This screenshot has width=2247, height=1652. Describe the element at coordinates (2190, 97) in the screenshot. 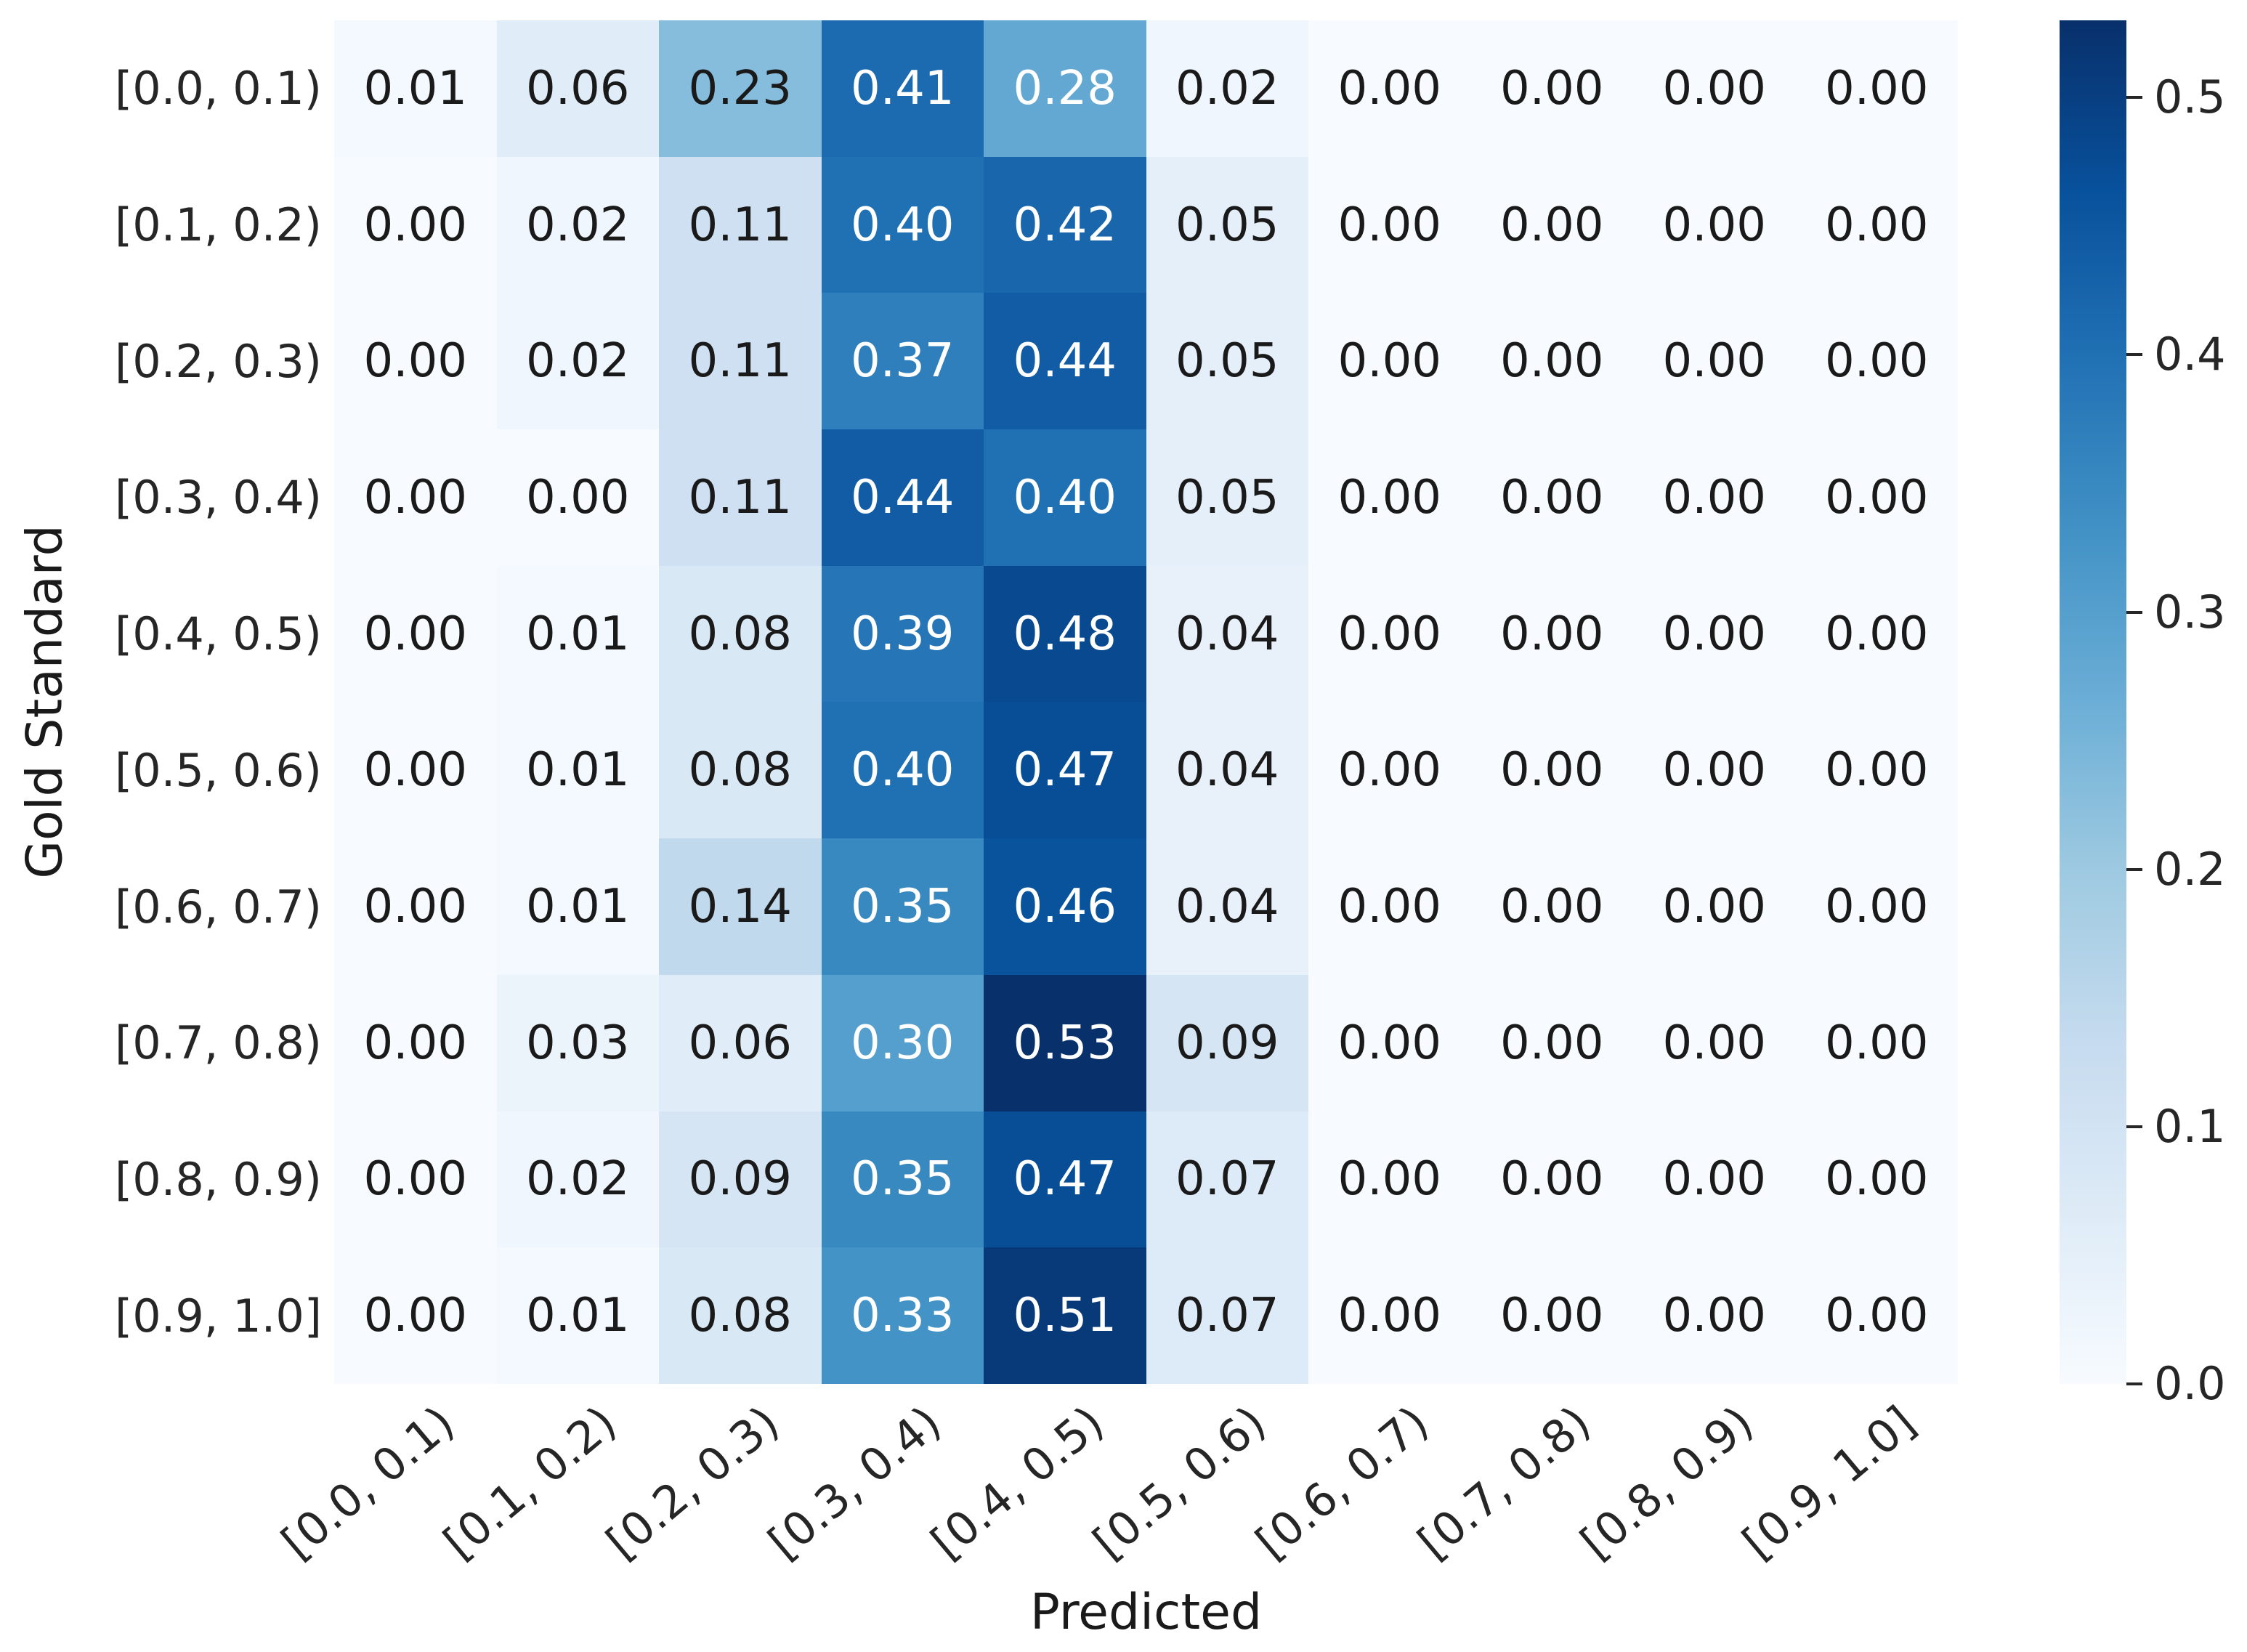

I see `colorbar-tick-label: 0.5` at that location.